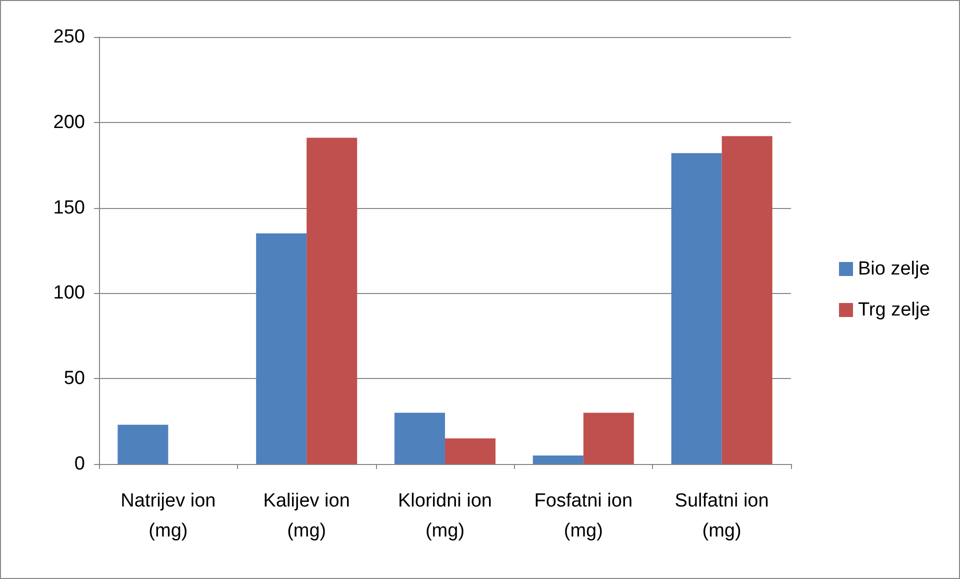 The width and height of the screenshot is (960, 579). What do you see at coordinates (69, 122) in the screenshot?
I see `y-tick-label: 200` at bounding box center [69, 122].